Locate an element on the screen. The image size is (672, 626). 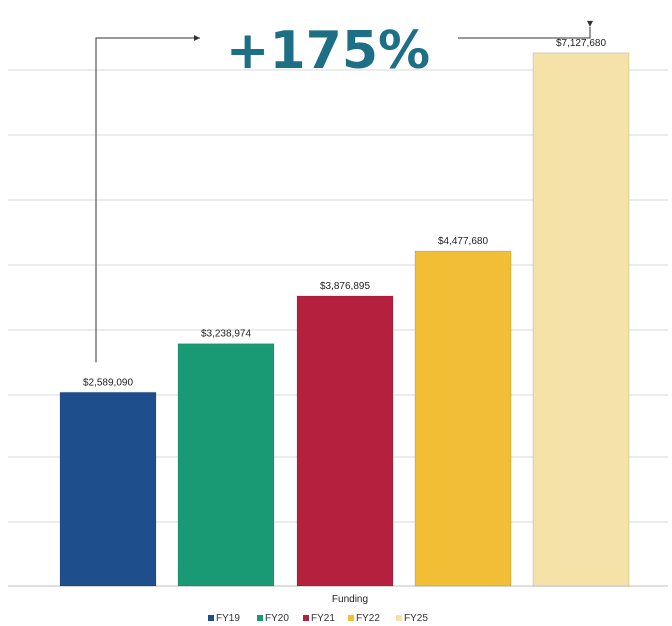
value-label-fy22: $4,477,680 is located at coordinates (463, 241).